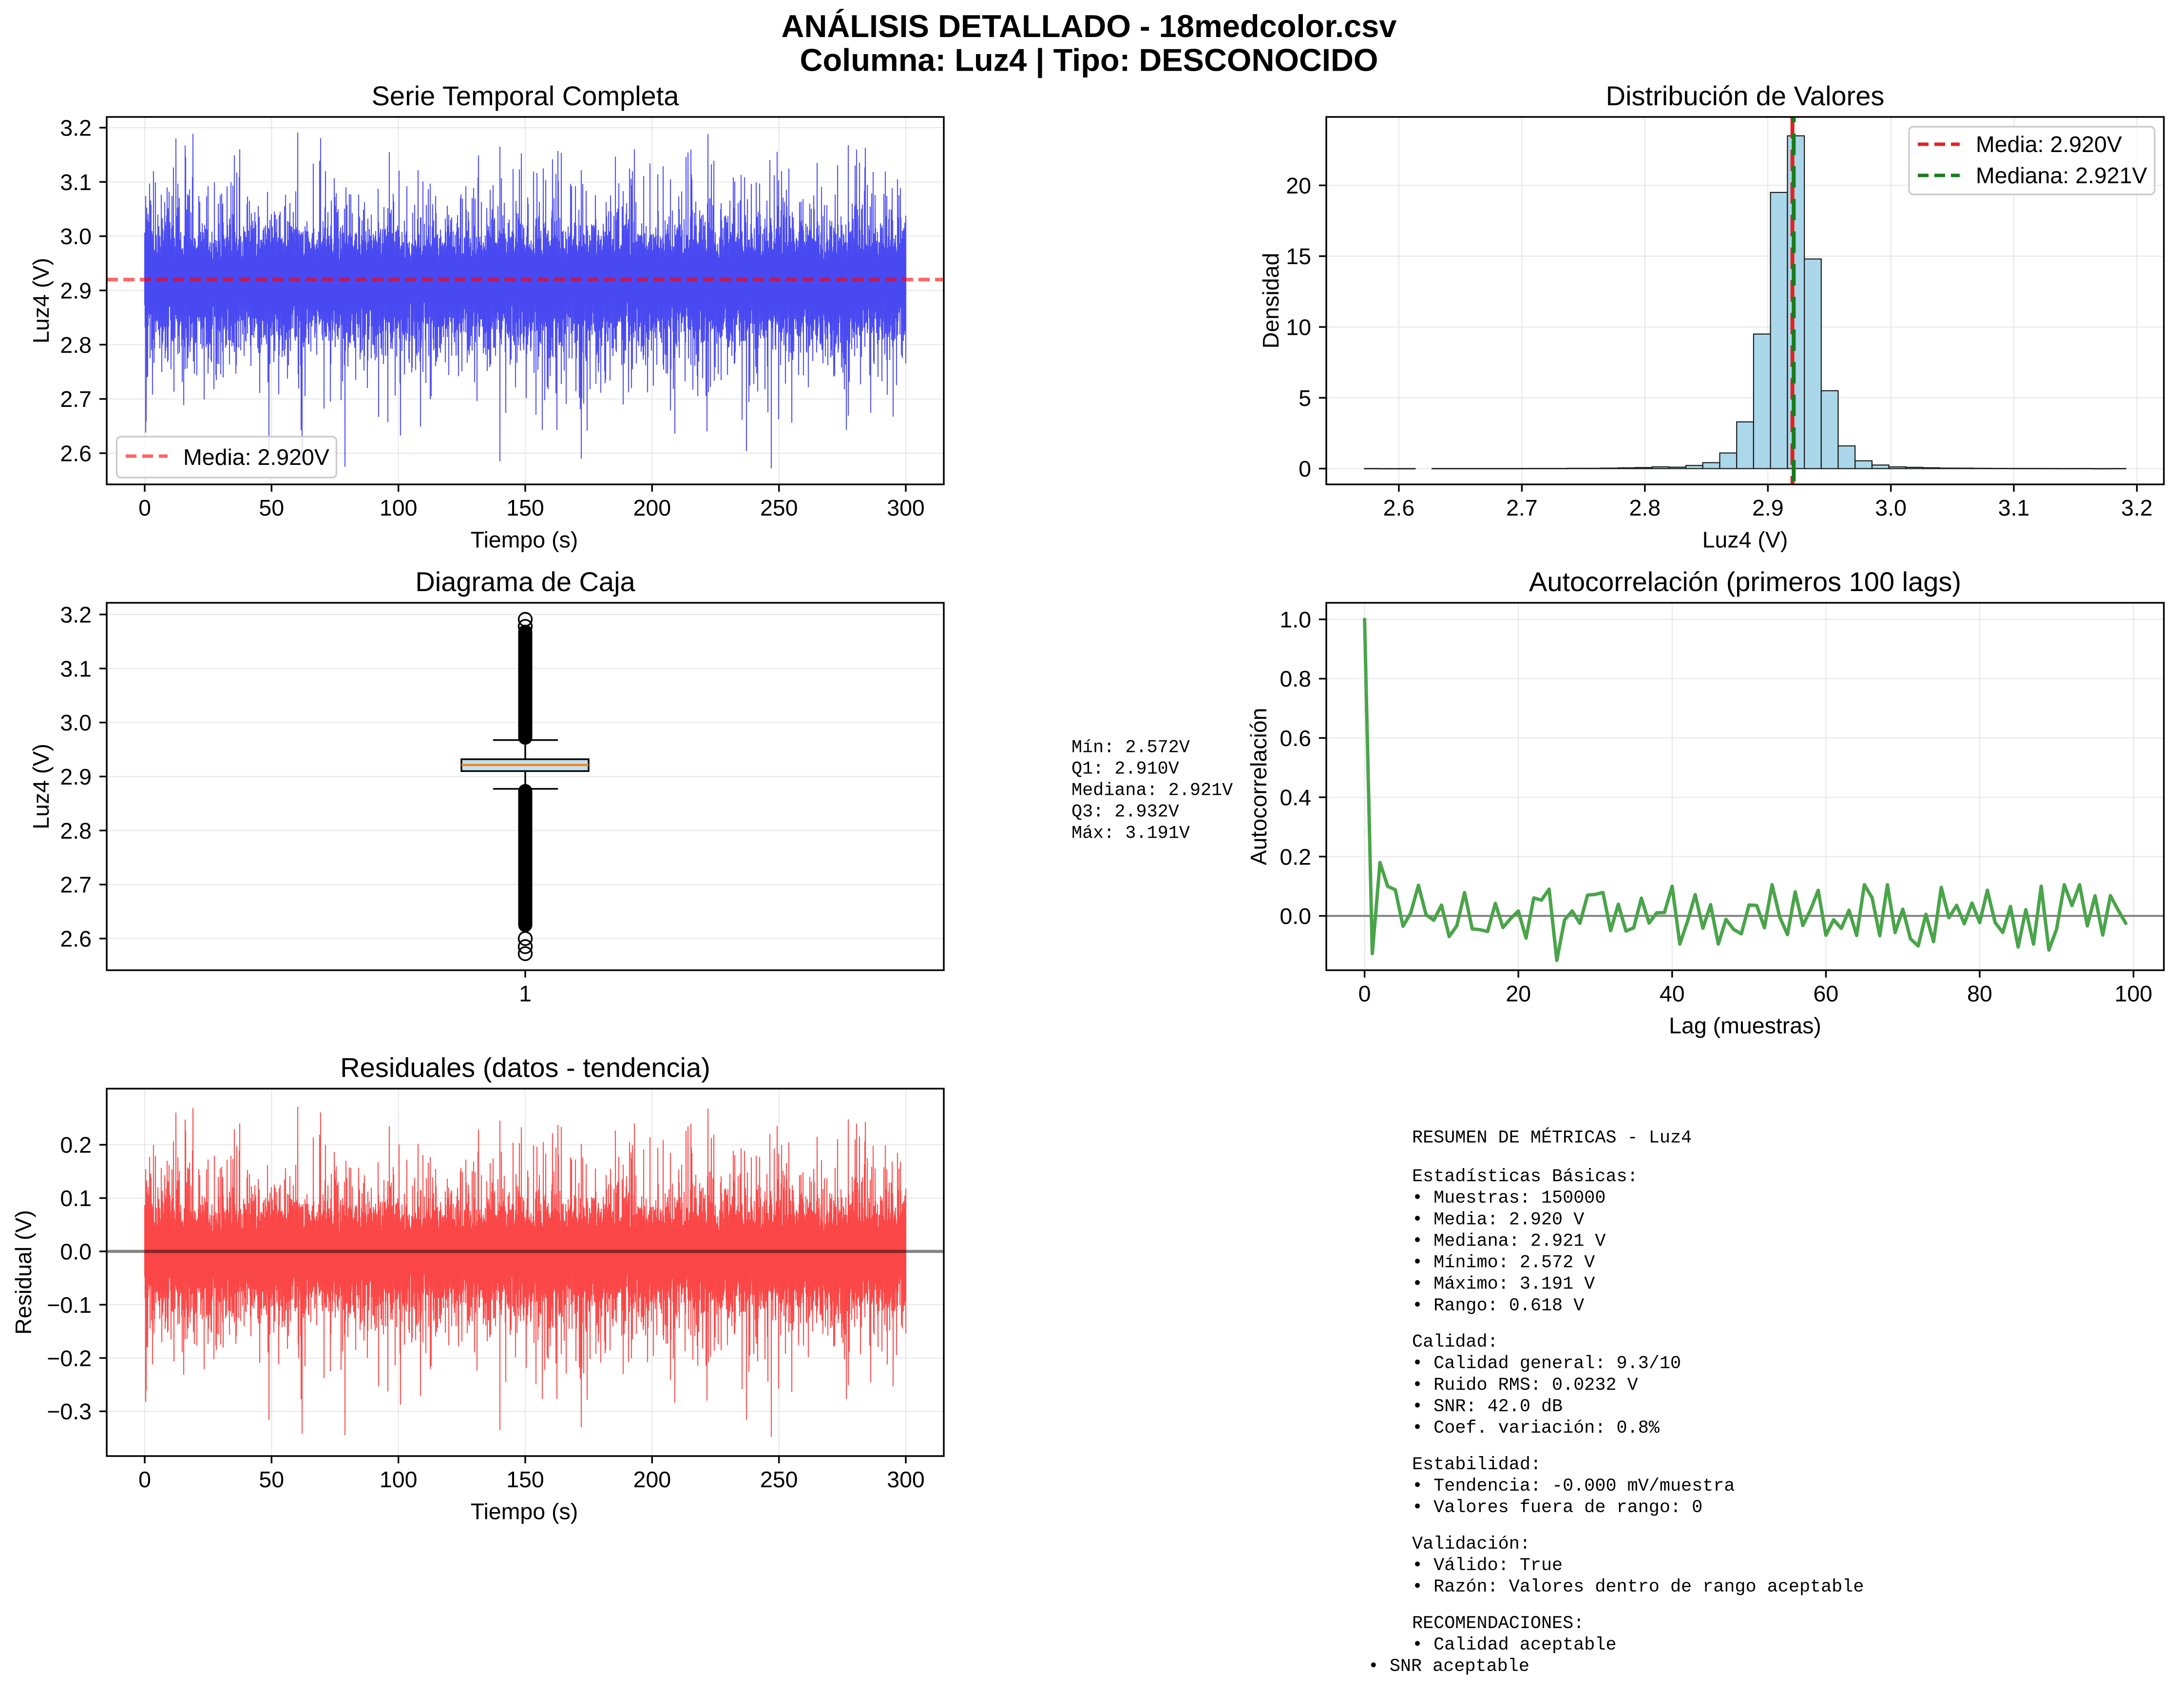  What do you see at coordinates (1557, 1507) in the screenshot?
I see `svg-text: • Valores fuera de rango: 0` at bounding box center [1557, 1507].